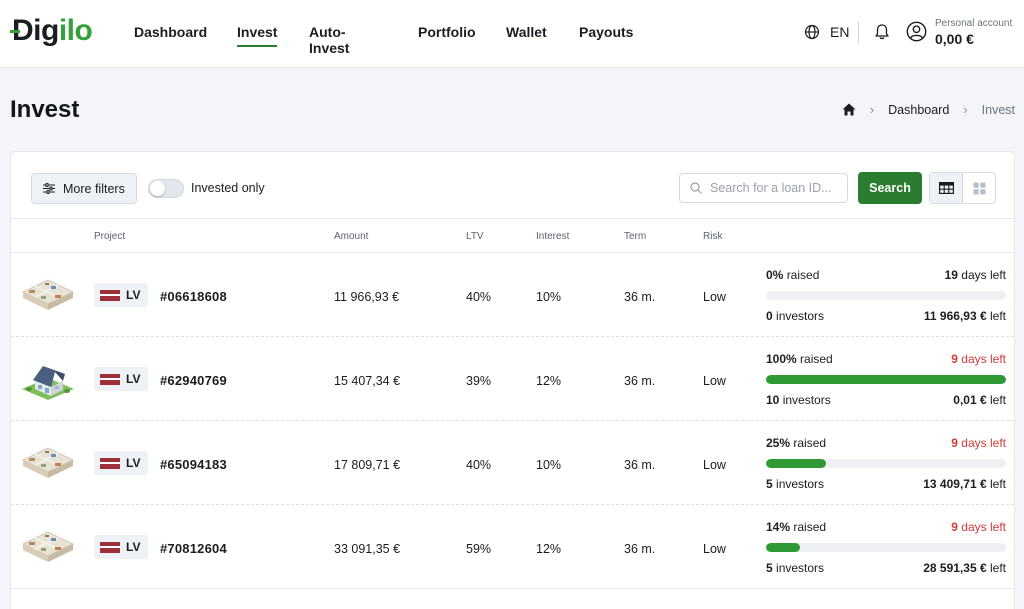 This screenshot has height=609, width=1024. I want to click on loan-id: #06618608, so click(193, 296).